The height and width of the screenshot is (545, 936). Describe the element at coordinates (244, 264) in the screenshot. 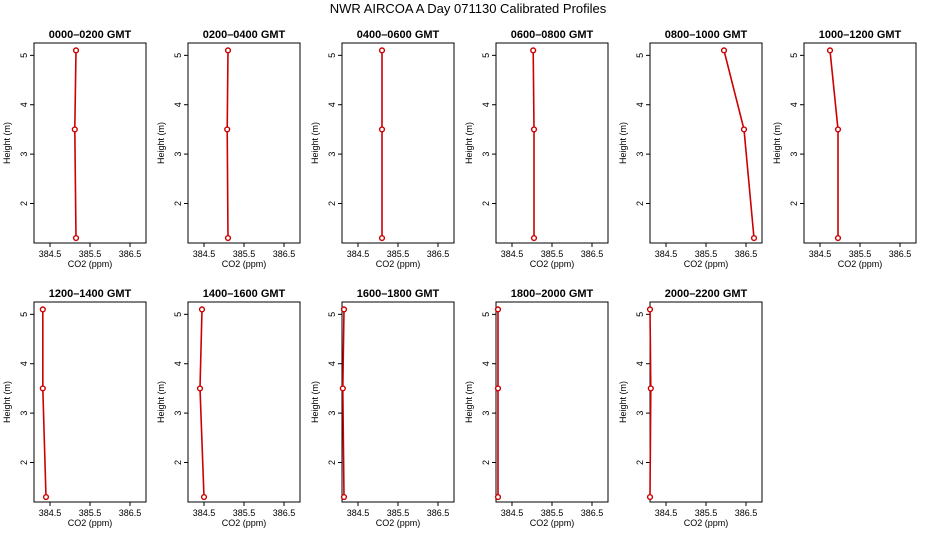

I see `x-axis-label: CO2 (ppm)` at that location.